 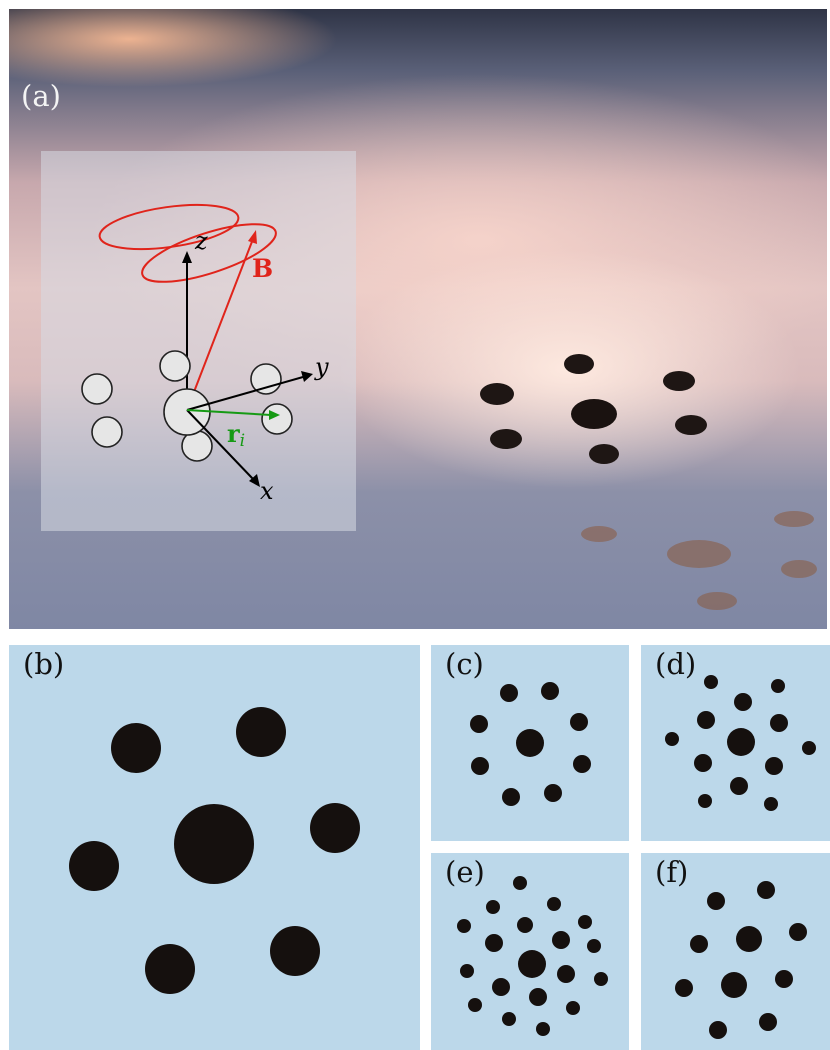 I want to click on droplet-pattern-b, so click(x=214, y=850).